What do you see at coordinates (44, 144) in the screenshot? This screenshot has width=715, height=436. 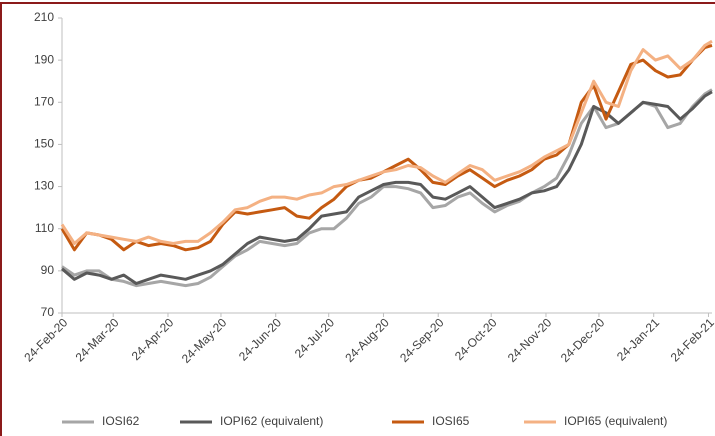 I see `y-tick-label: 150` at bounding box center [44, 144].